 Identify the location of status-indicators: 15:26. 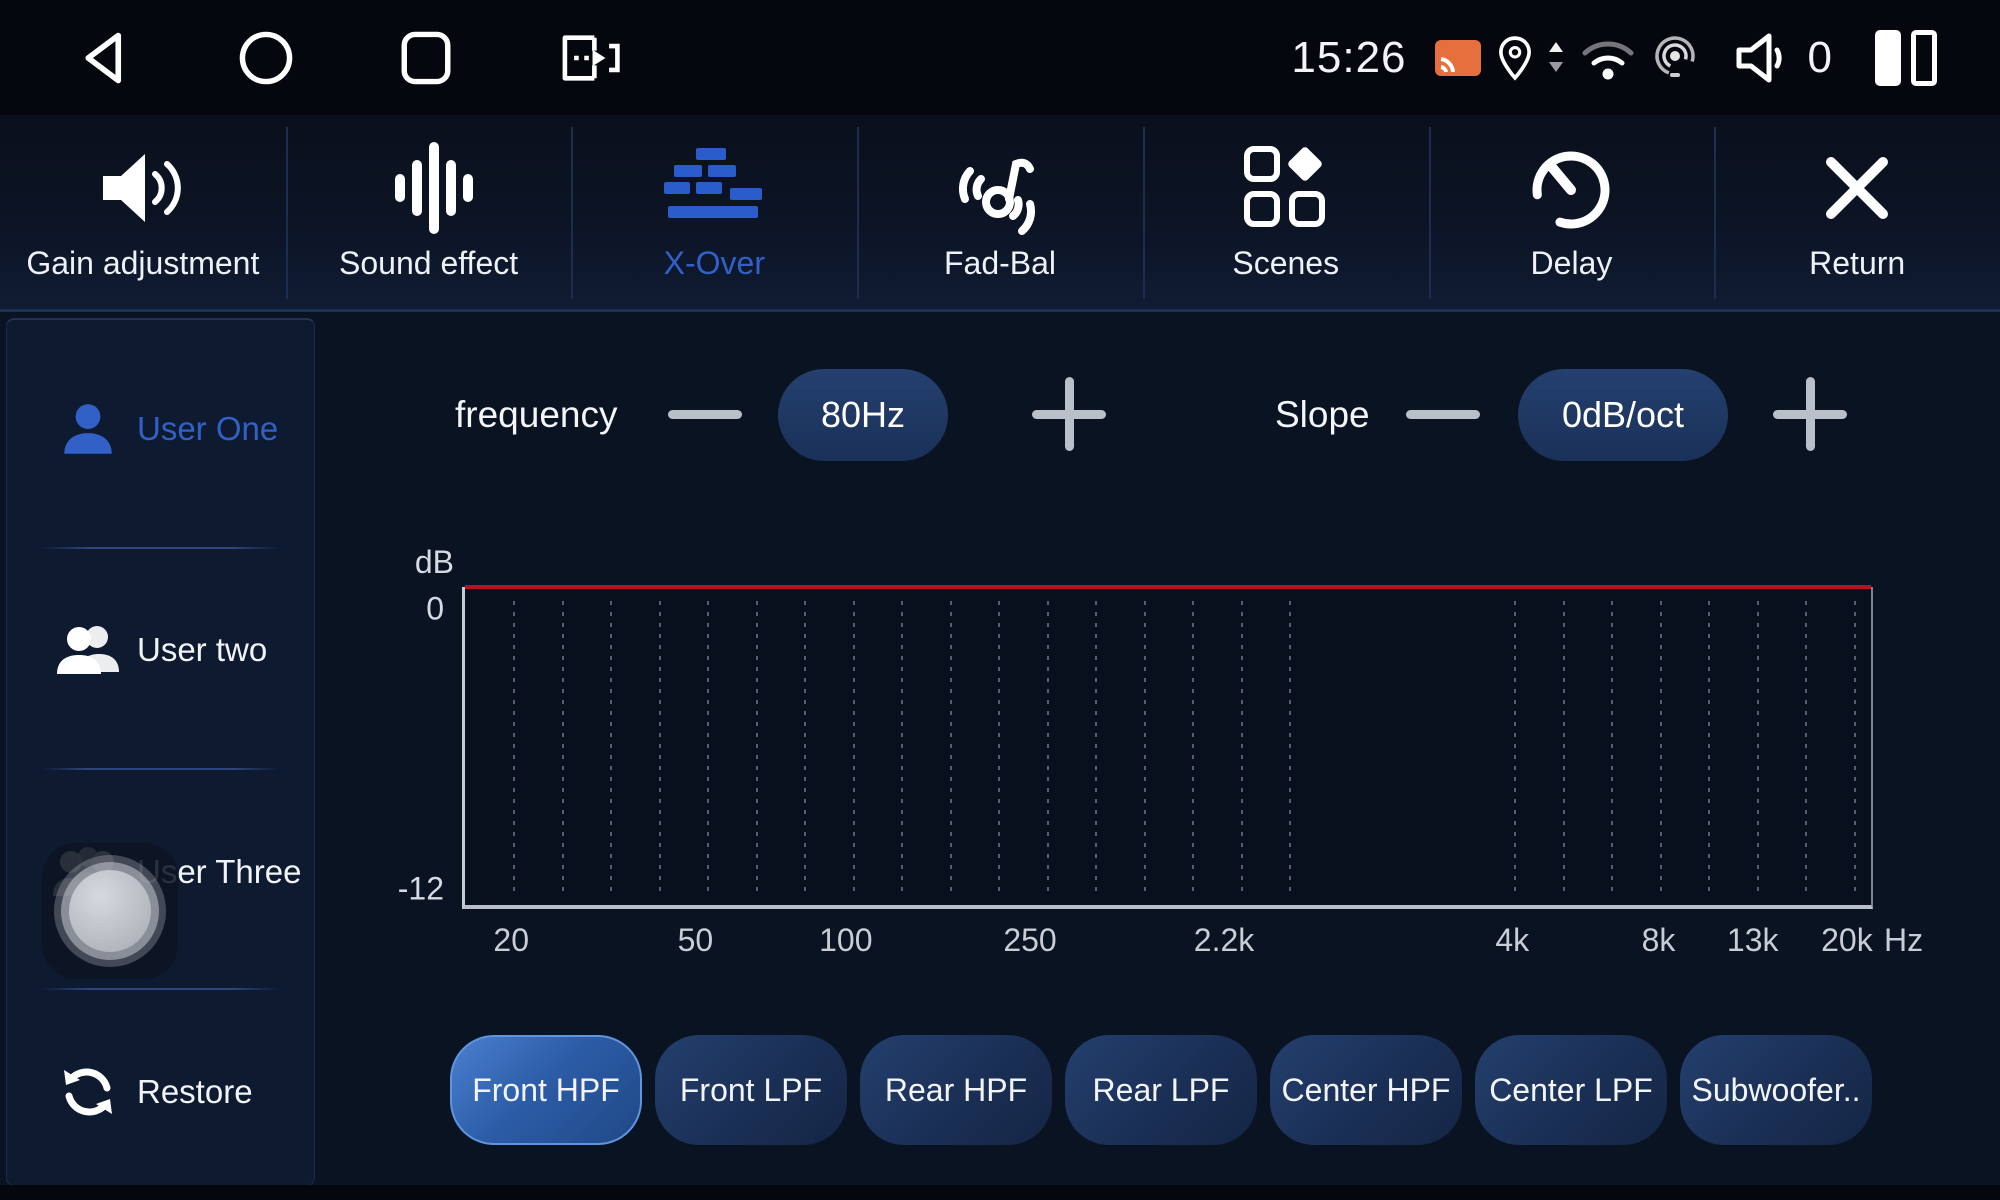
(1614, 57).